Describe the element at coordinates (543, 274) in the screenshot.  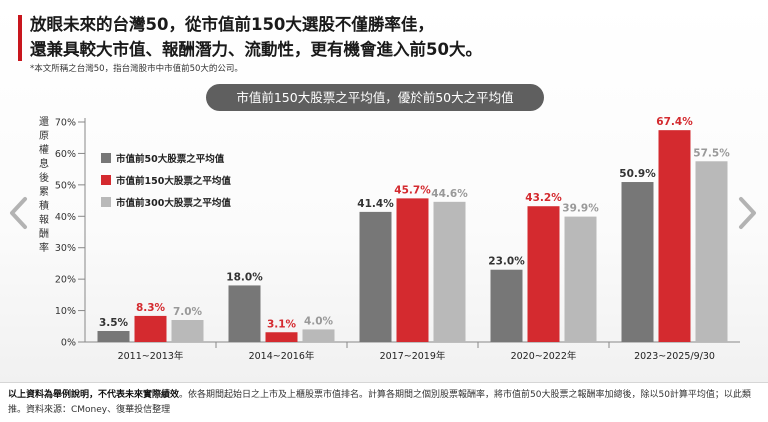
I see `bar-s1-c3` at that location.